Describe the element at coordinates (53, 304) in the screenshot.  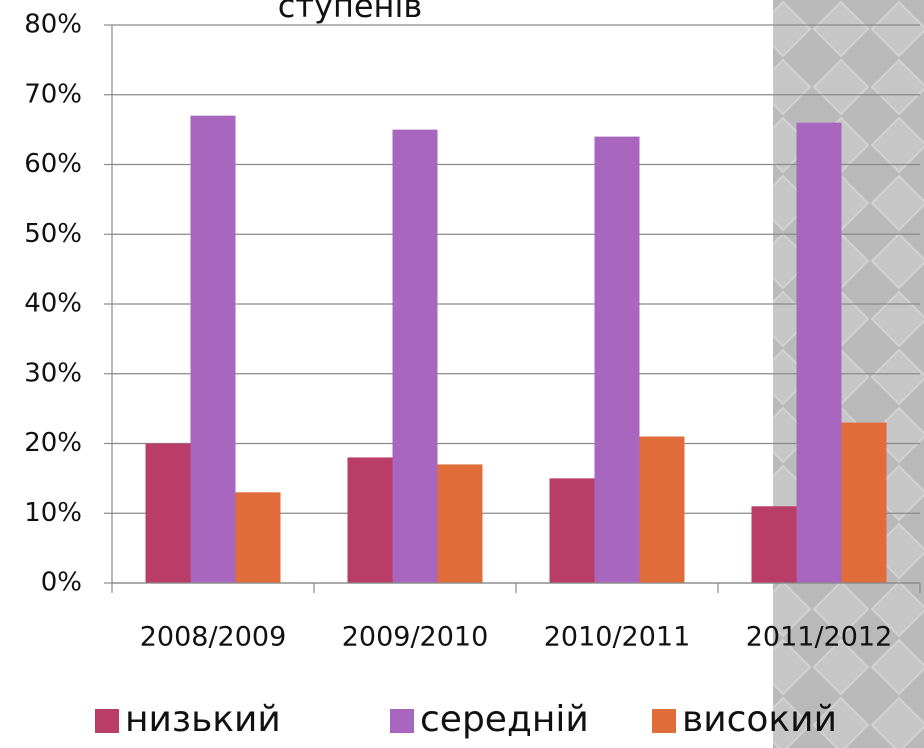
I see `y-tick-label: 40%` at that location.